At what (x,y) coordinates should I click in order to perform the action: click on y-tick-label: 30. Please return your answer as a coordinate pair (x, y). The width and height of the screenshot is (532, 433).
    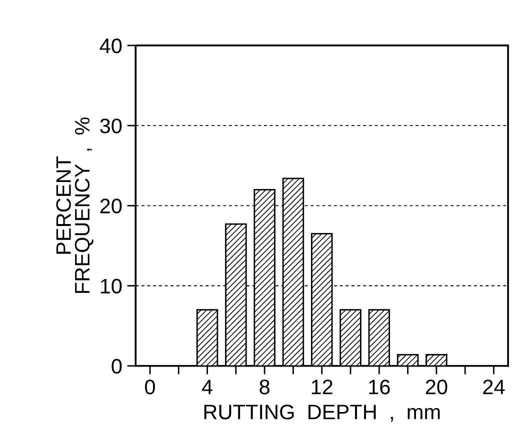
    Looking at the image, I should click on (111, 126).